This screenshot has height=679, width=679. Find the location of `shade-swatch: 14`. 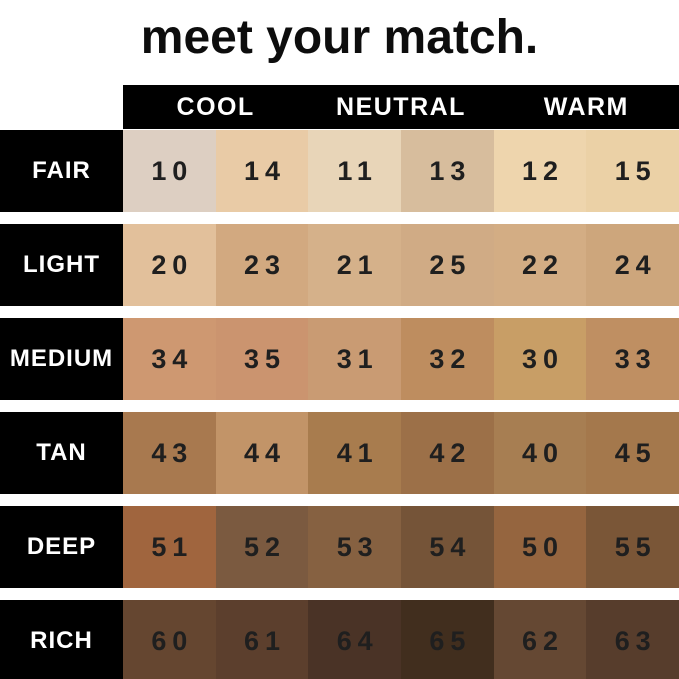

shade-swatch: 14 is located at coordinates (262, 171).